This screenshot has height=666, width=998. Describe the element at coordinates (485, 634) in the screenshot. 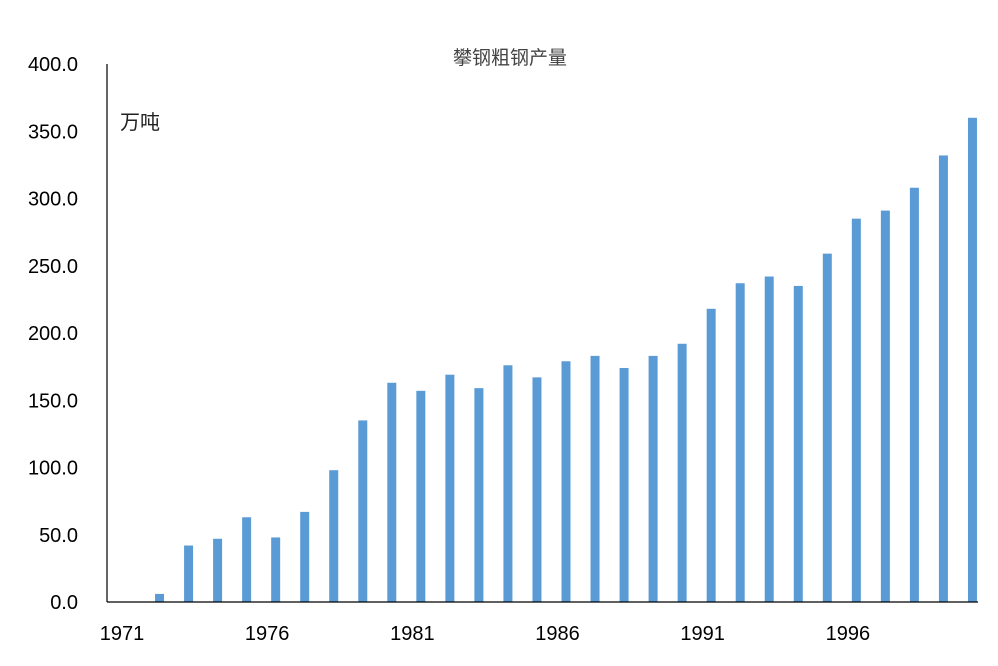

I see `x-axis-ticks: 1971 1976 1981 1986 1991 1996` at that location.